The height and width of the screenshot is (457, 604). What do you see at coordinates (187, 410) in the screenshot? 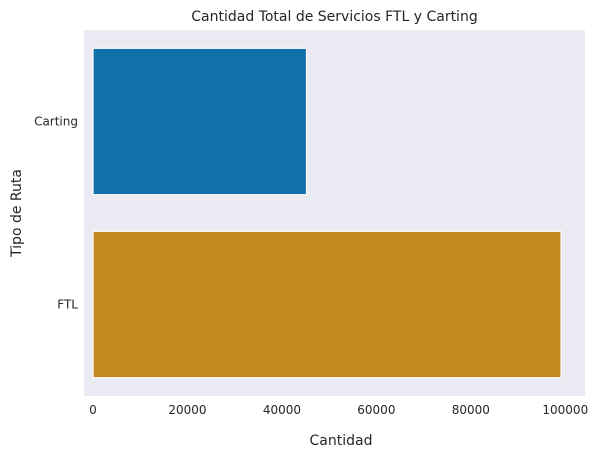
I see `x-tick-label: 20000` at bounding box center [187, 410].